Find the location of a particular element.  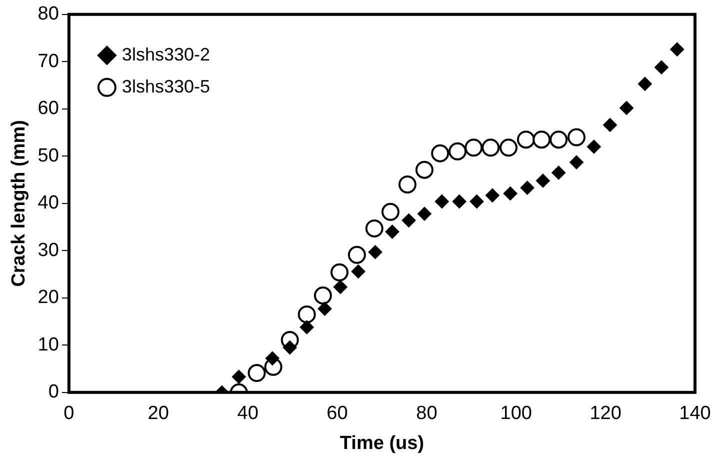

y-tick-label: 10 is located at coordinates (48, 345).